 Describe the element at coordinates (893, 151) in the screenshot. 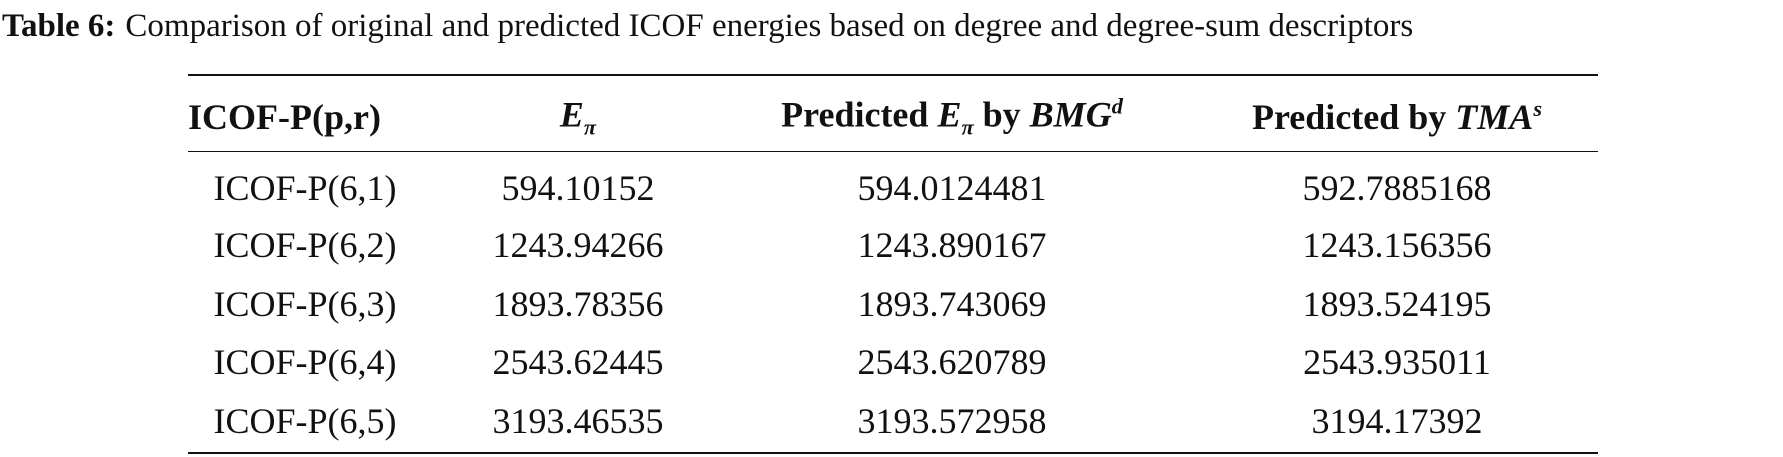

I see `mid-rule` at that location.